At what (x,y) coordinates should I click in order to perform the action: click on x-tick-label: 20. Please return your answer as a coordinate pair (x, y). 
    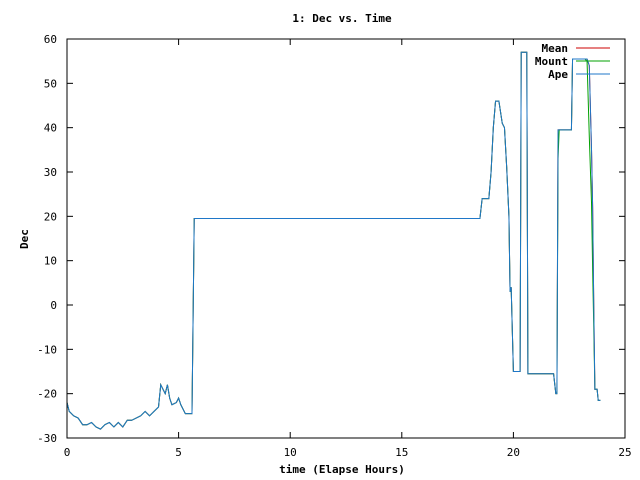
    Looking at the image, I should click on (513, 452).